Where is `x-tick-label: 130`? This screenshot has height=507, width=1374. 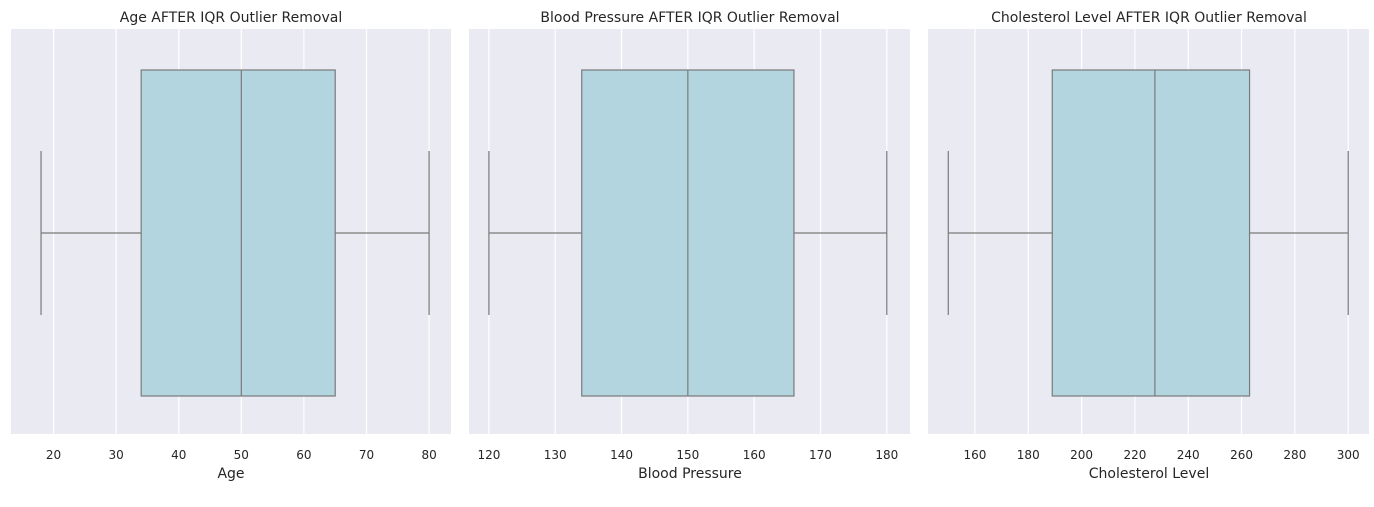
x-tick-label: 130 is located at coordinates (555, 455).